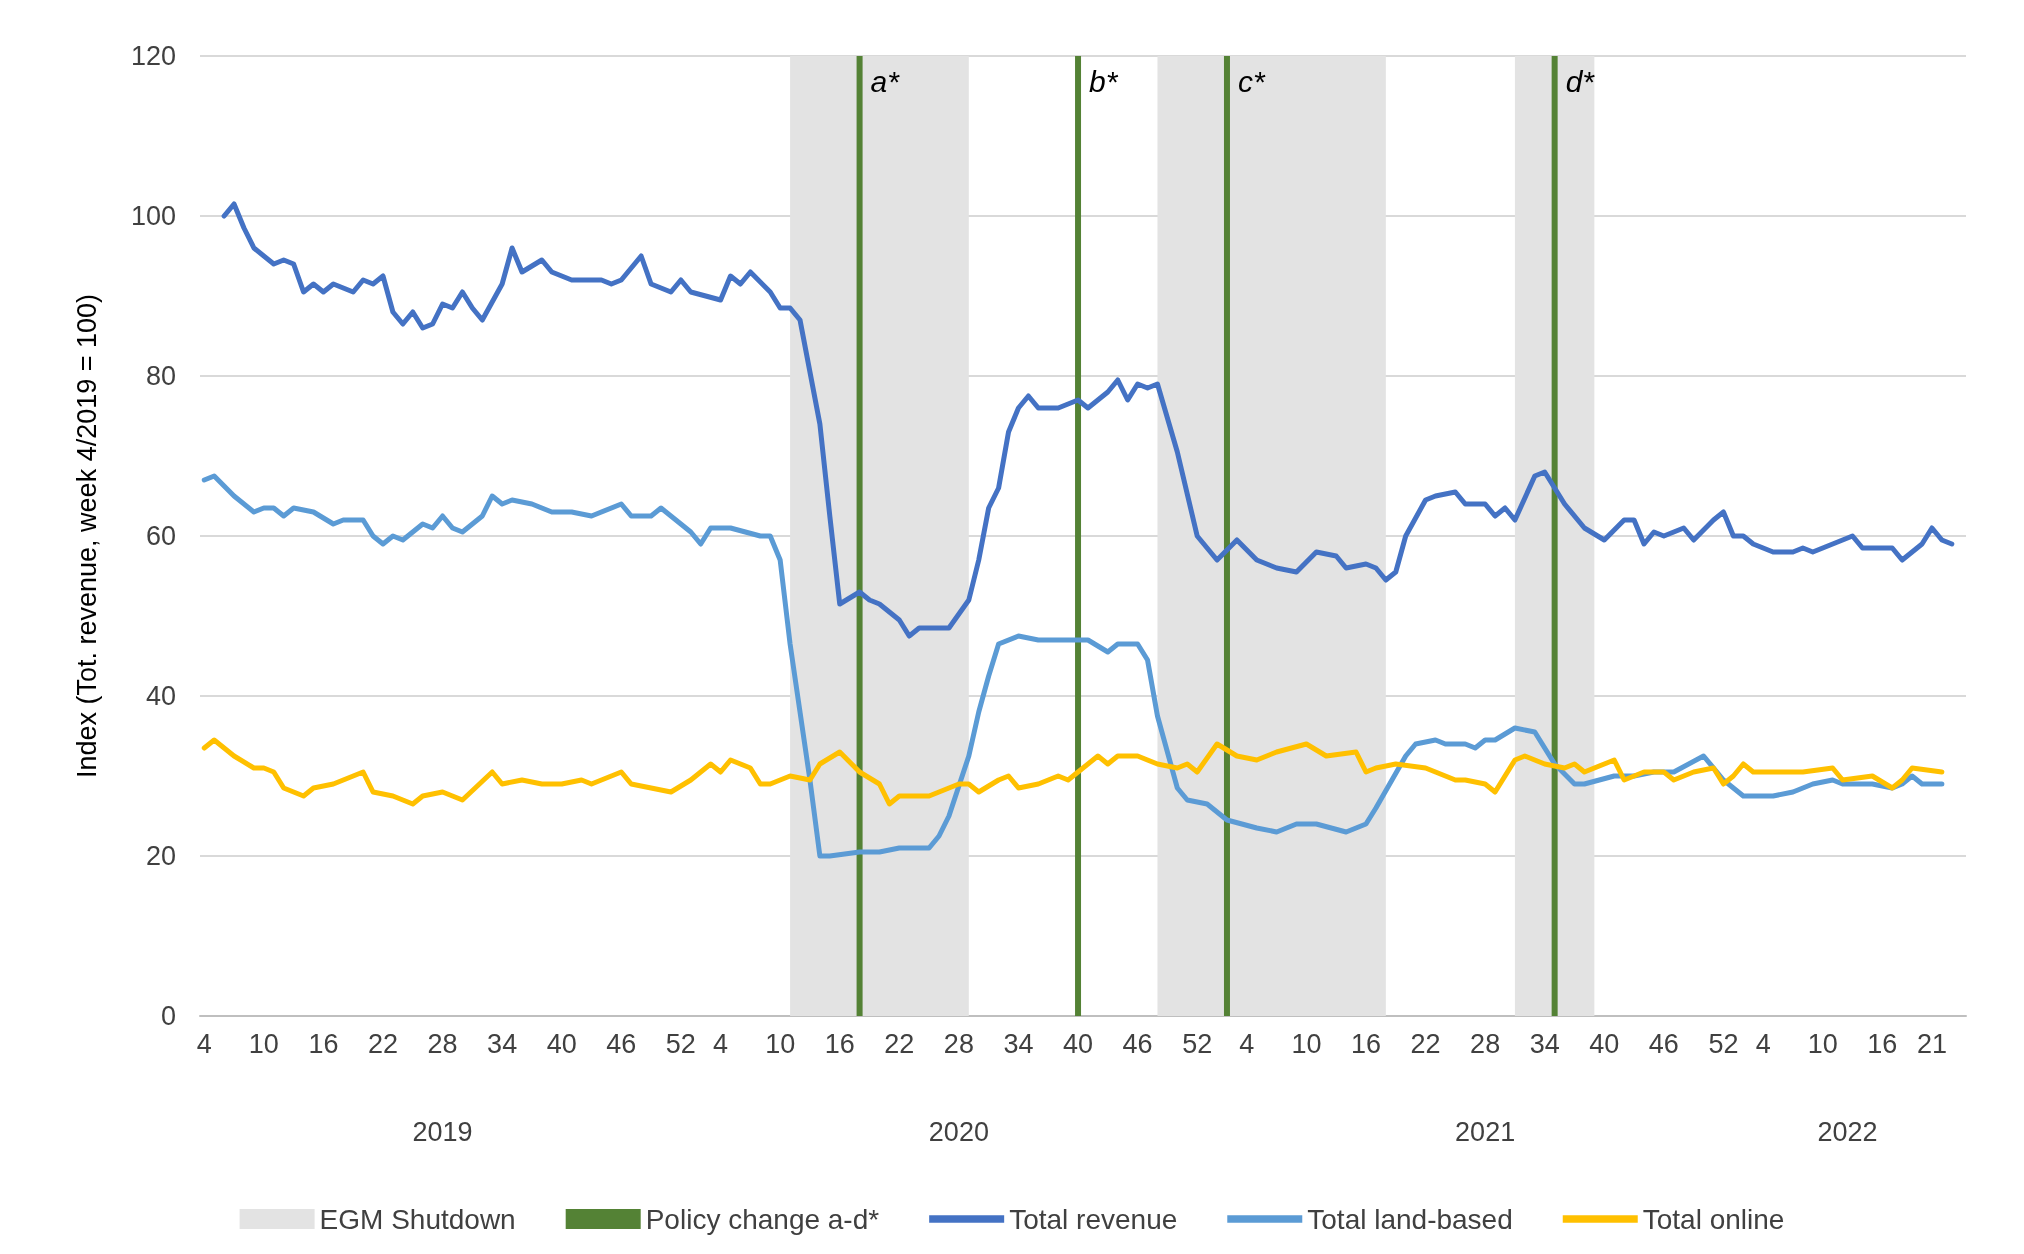  Describe the element at coordinates (1104, 81) in the screenshot. I see `data-label: b*` at that location.